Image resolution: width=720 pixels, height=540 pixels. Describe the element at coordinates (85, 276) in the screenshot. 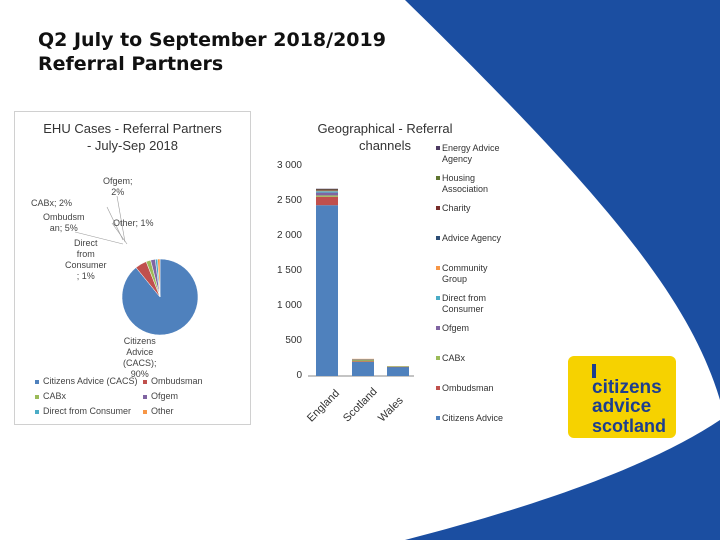

I see `pie-label-line: ; 1%` at that location.